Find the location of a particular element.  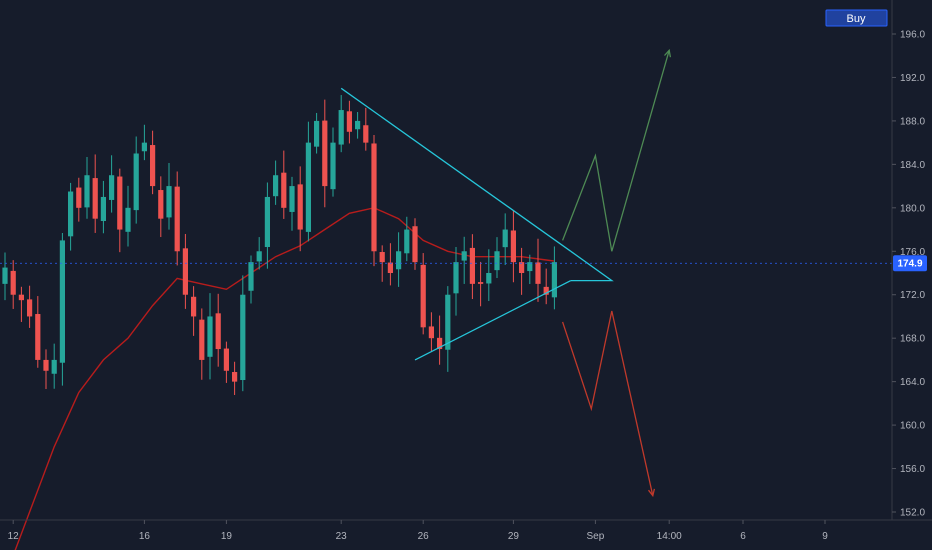

buy-button-bg is located at coordinates (856, 18).